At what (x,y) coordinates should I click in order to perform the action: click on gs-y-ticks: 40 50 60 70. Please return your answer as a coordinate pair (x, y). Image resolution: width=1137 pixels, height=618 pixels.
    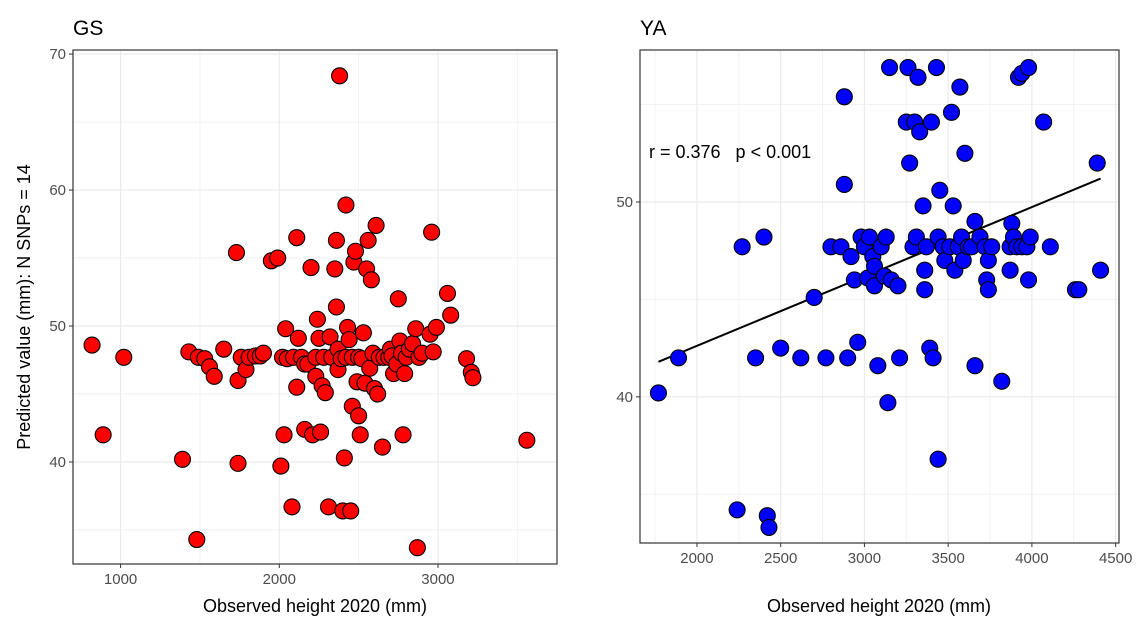
    Looking at the image, I should click on (61, 258).